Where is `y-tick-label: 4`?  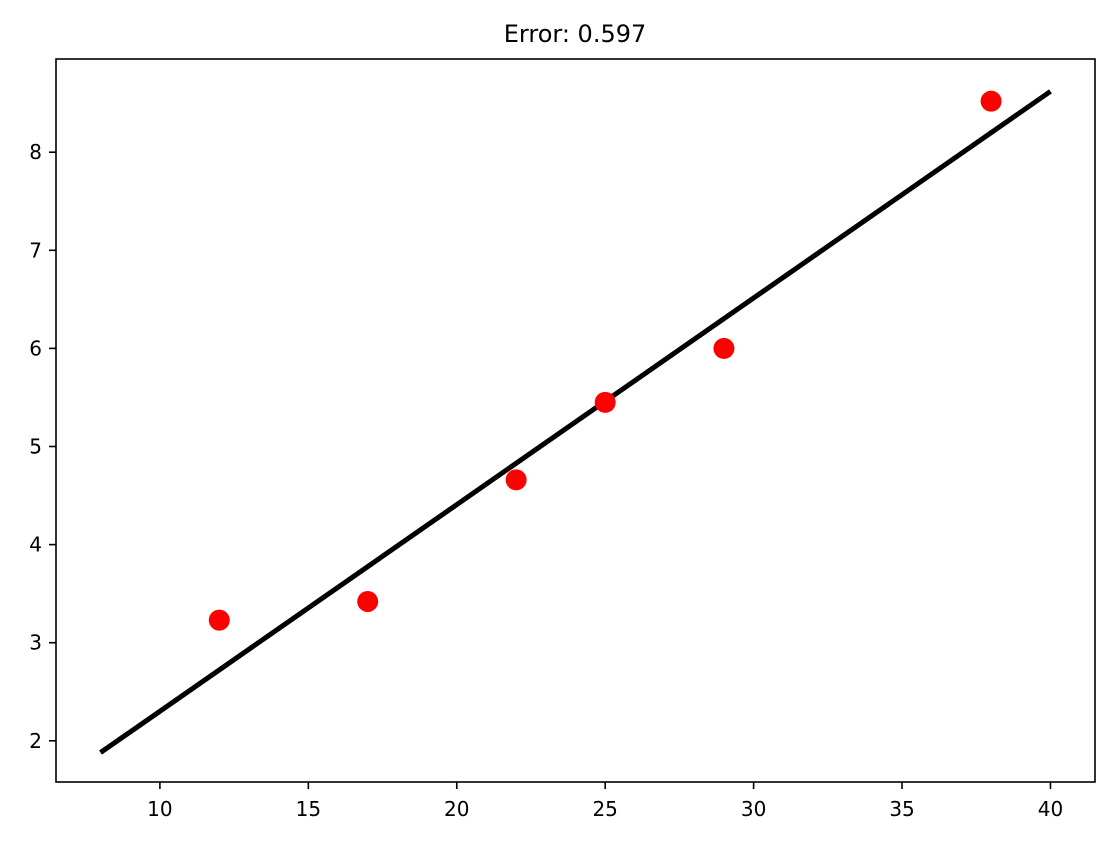 y-tick-label: 4 is located at coordinates (35, 545).